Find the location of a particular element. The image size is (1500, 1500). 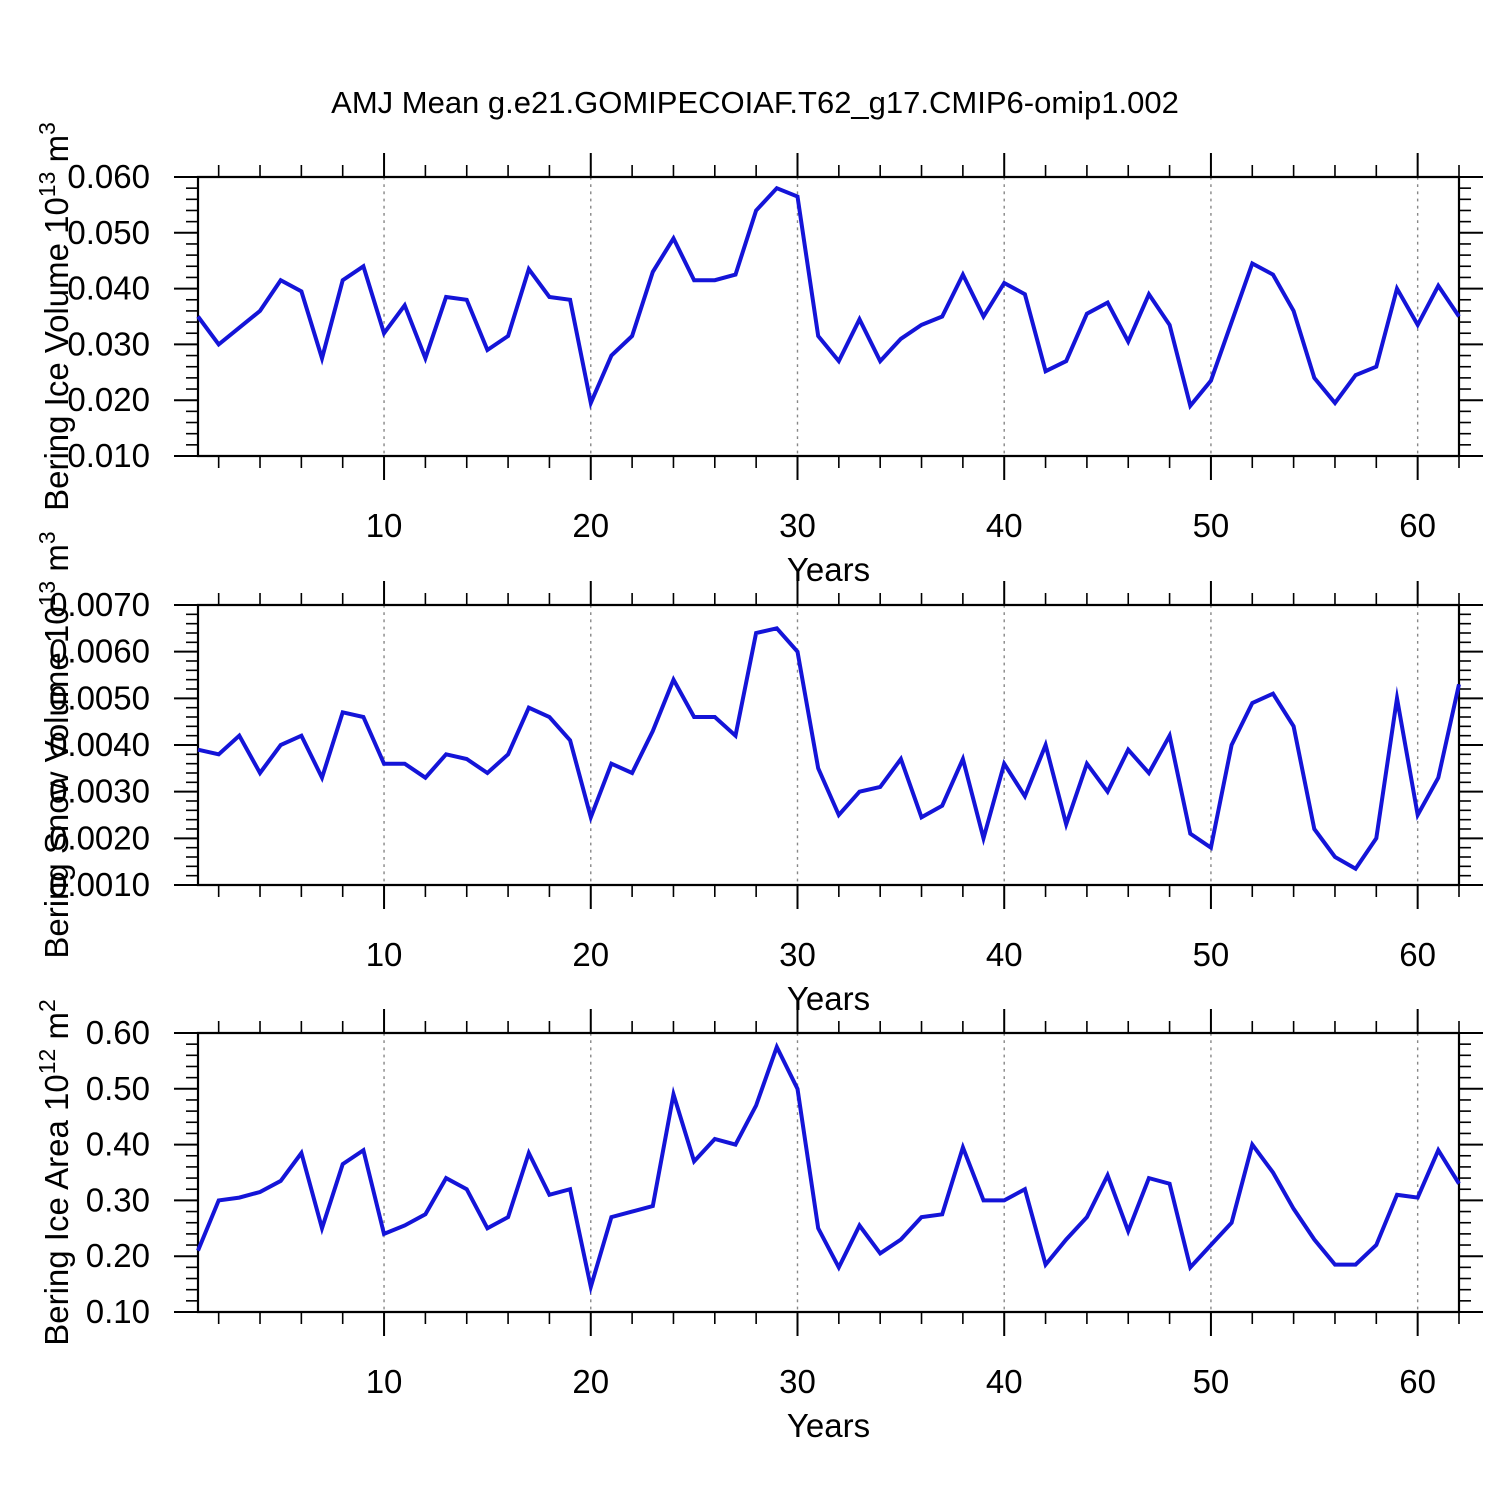

data-line-bering-snow-volume is located at coordinates (829, 749).